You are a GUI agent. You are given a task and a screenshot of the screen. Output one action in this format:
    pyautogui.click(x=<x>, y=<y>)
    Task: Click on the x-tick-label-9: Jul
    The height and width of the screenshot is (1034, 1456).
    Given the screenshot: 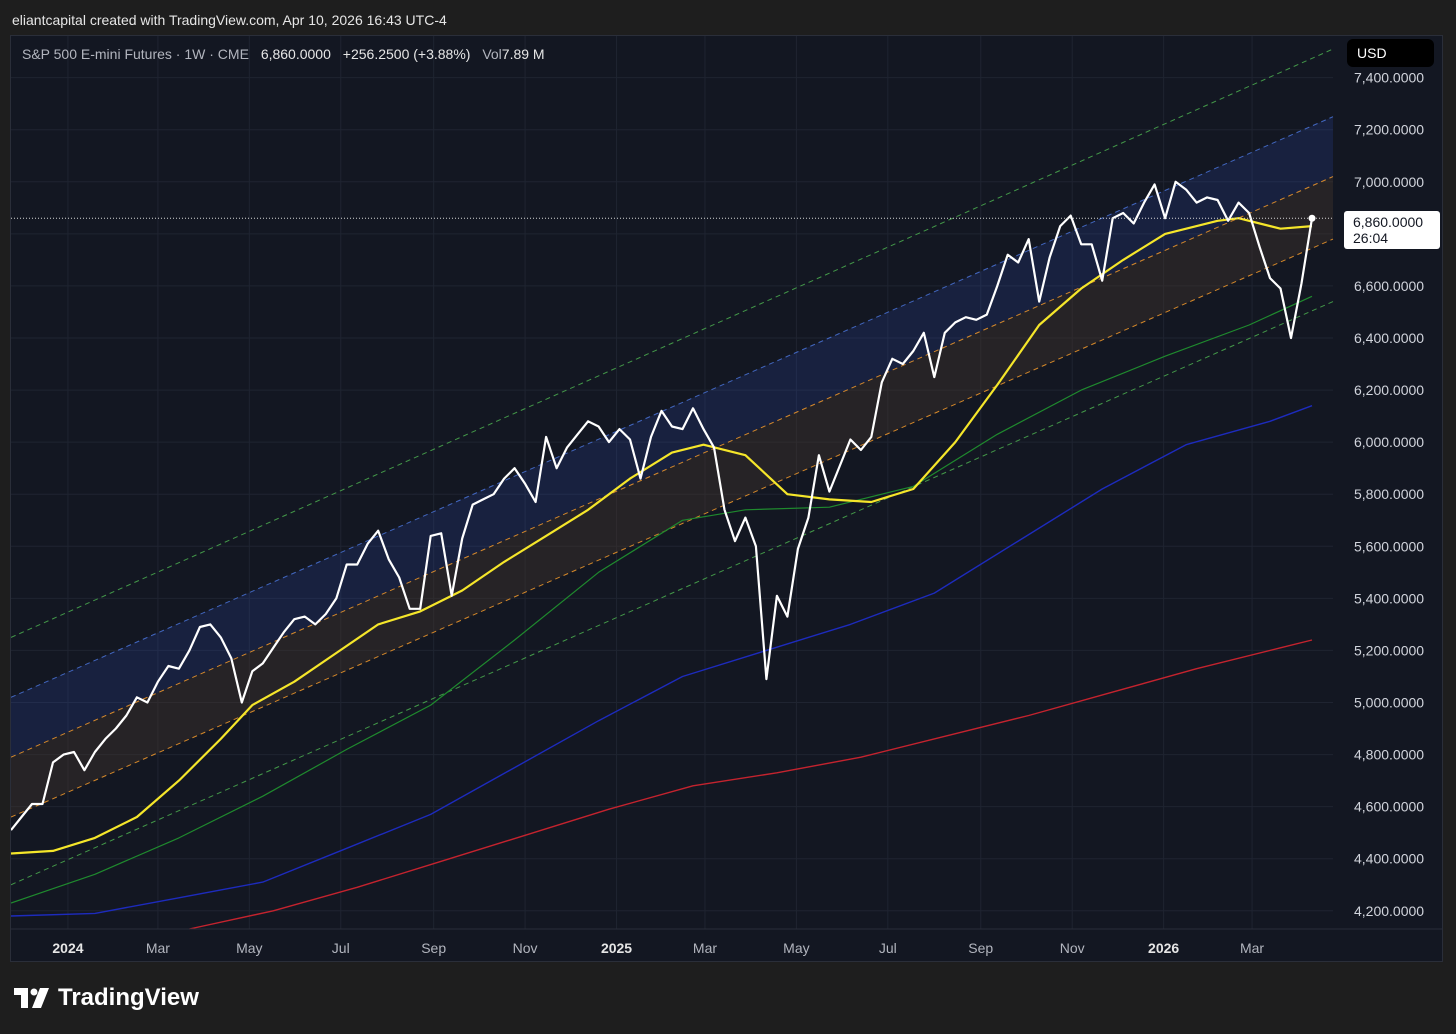 What is the action you would take?
    pyautogui.click(x=888, y=948)
    